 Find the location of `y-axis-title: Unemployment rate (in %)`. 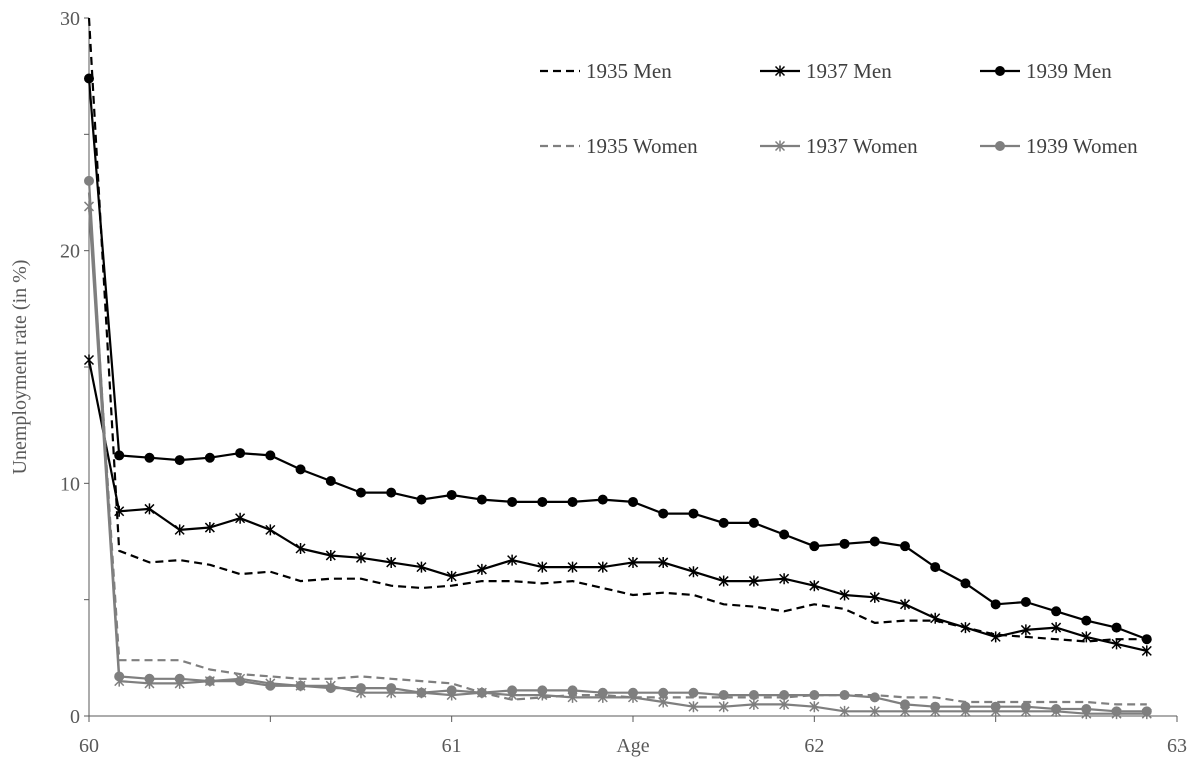

y-axis-title: Unemployment rate (in %) is located at coordinates (20, 367).